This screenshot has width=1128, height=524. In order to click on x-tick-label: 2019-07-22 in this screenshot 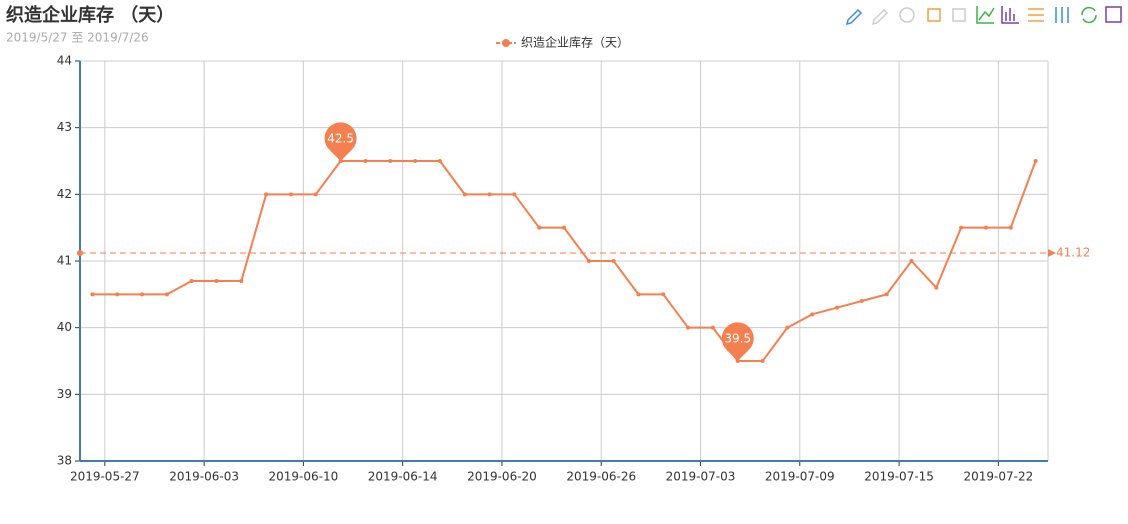, I will do `click(998, 477)`.